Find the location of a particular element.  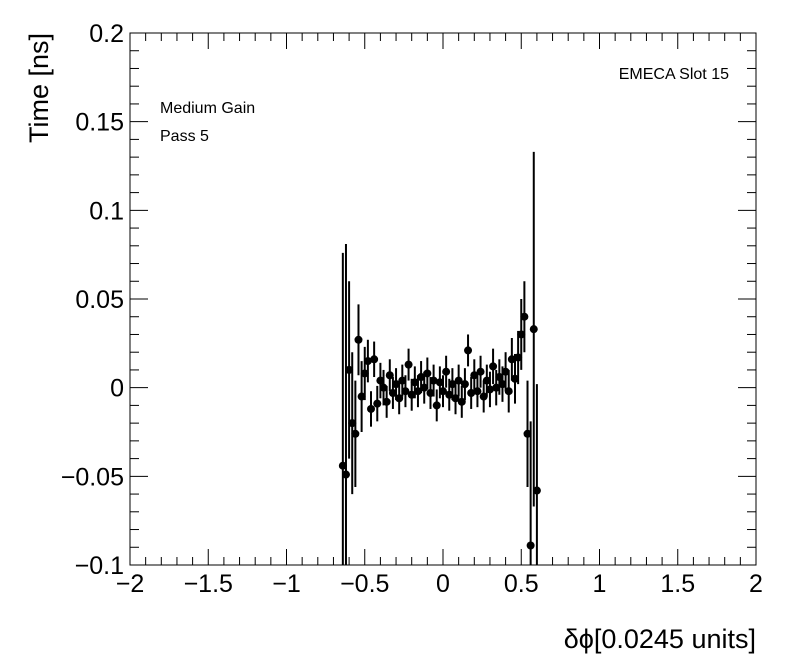

x-tick-label: 1 is located at coordinates (600, 584).